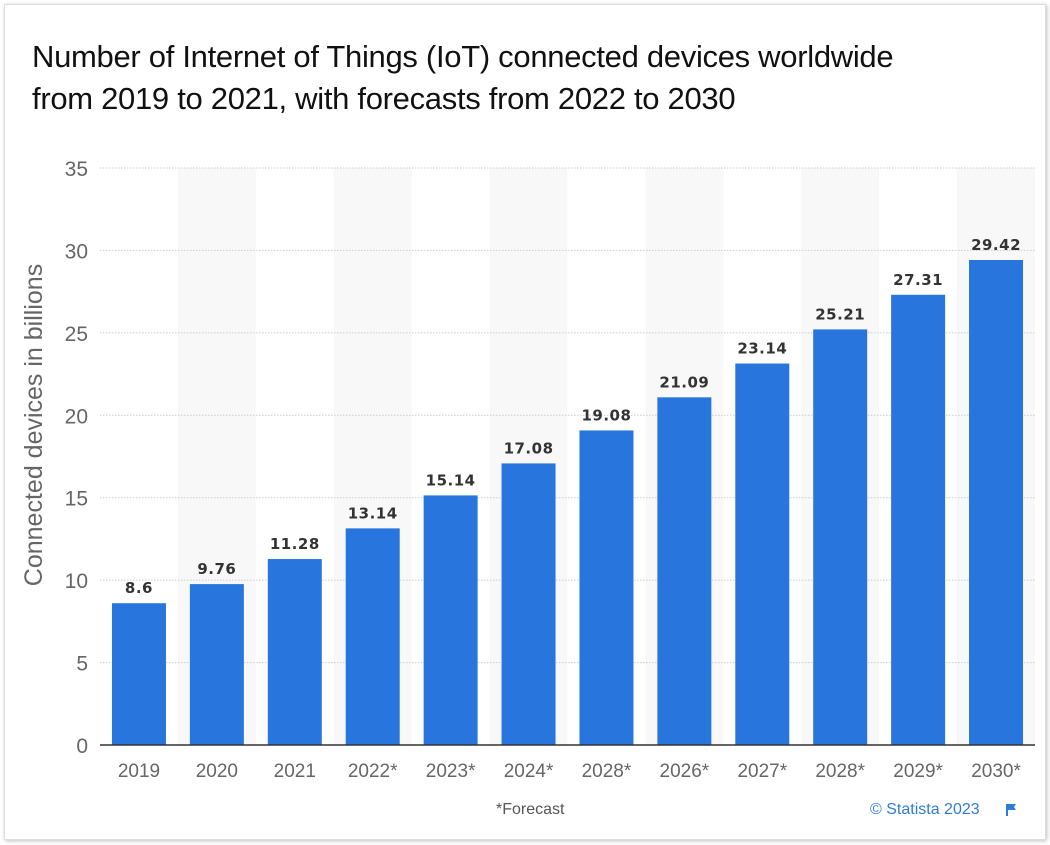  What do you see at coordinates (139, 771) in the screenshot?
I see `x-tick-label: 2019` at bounding box center [139, 771].